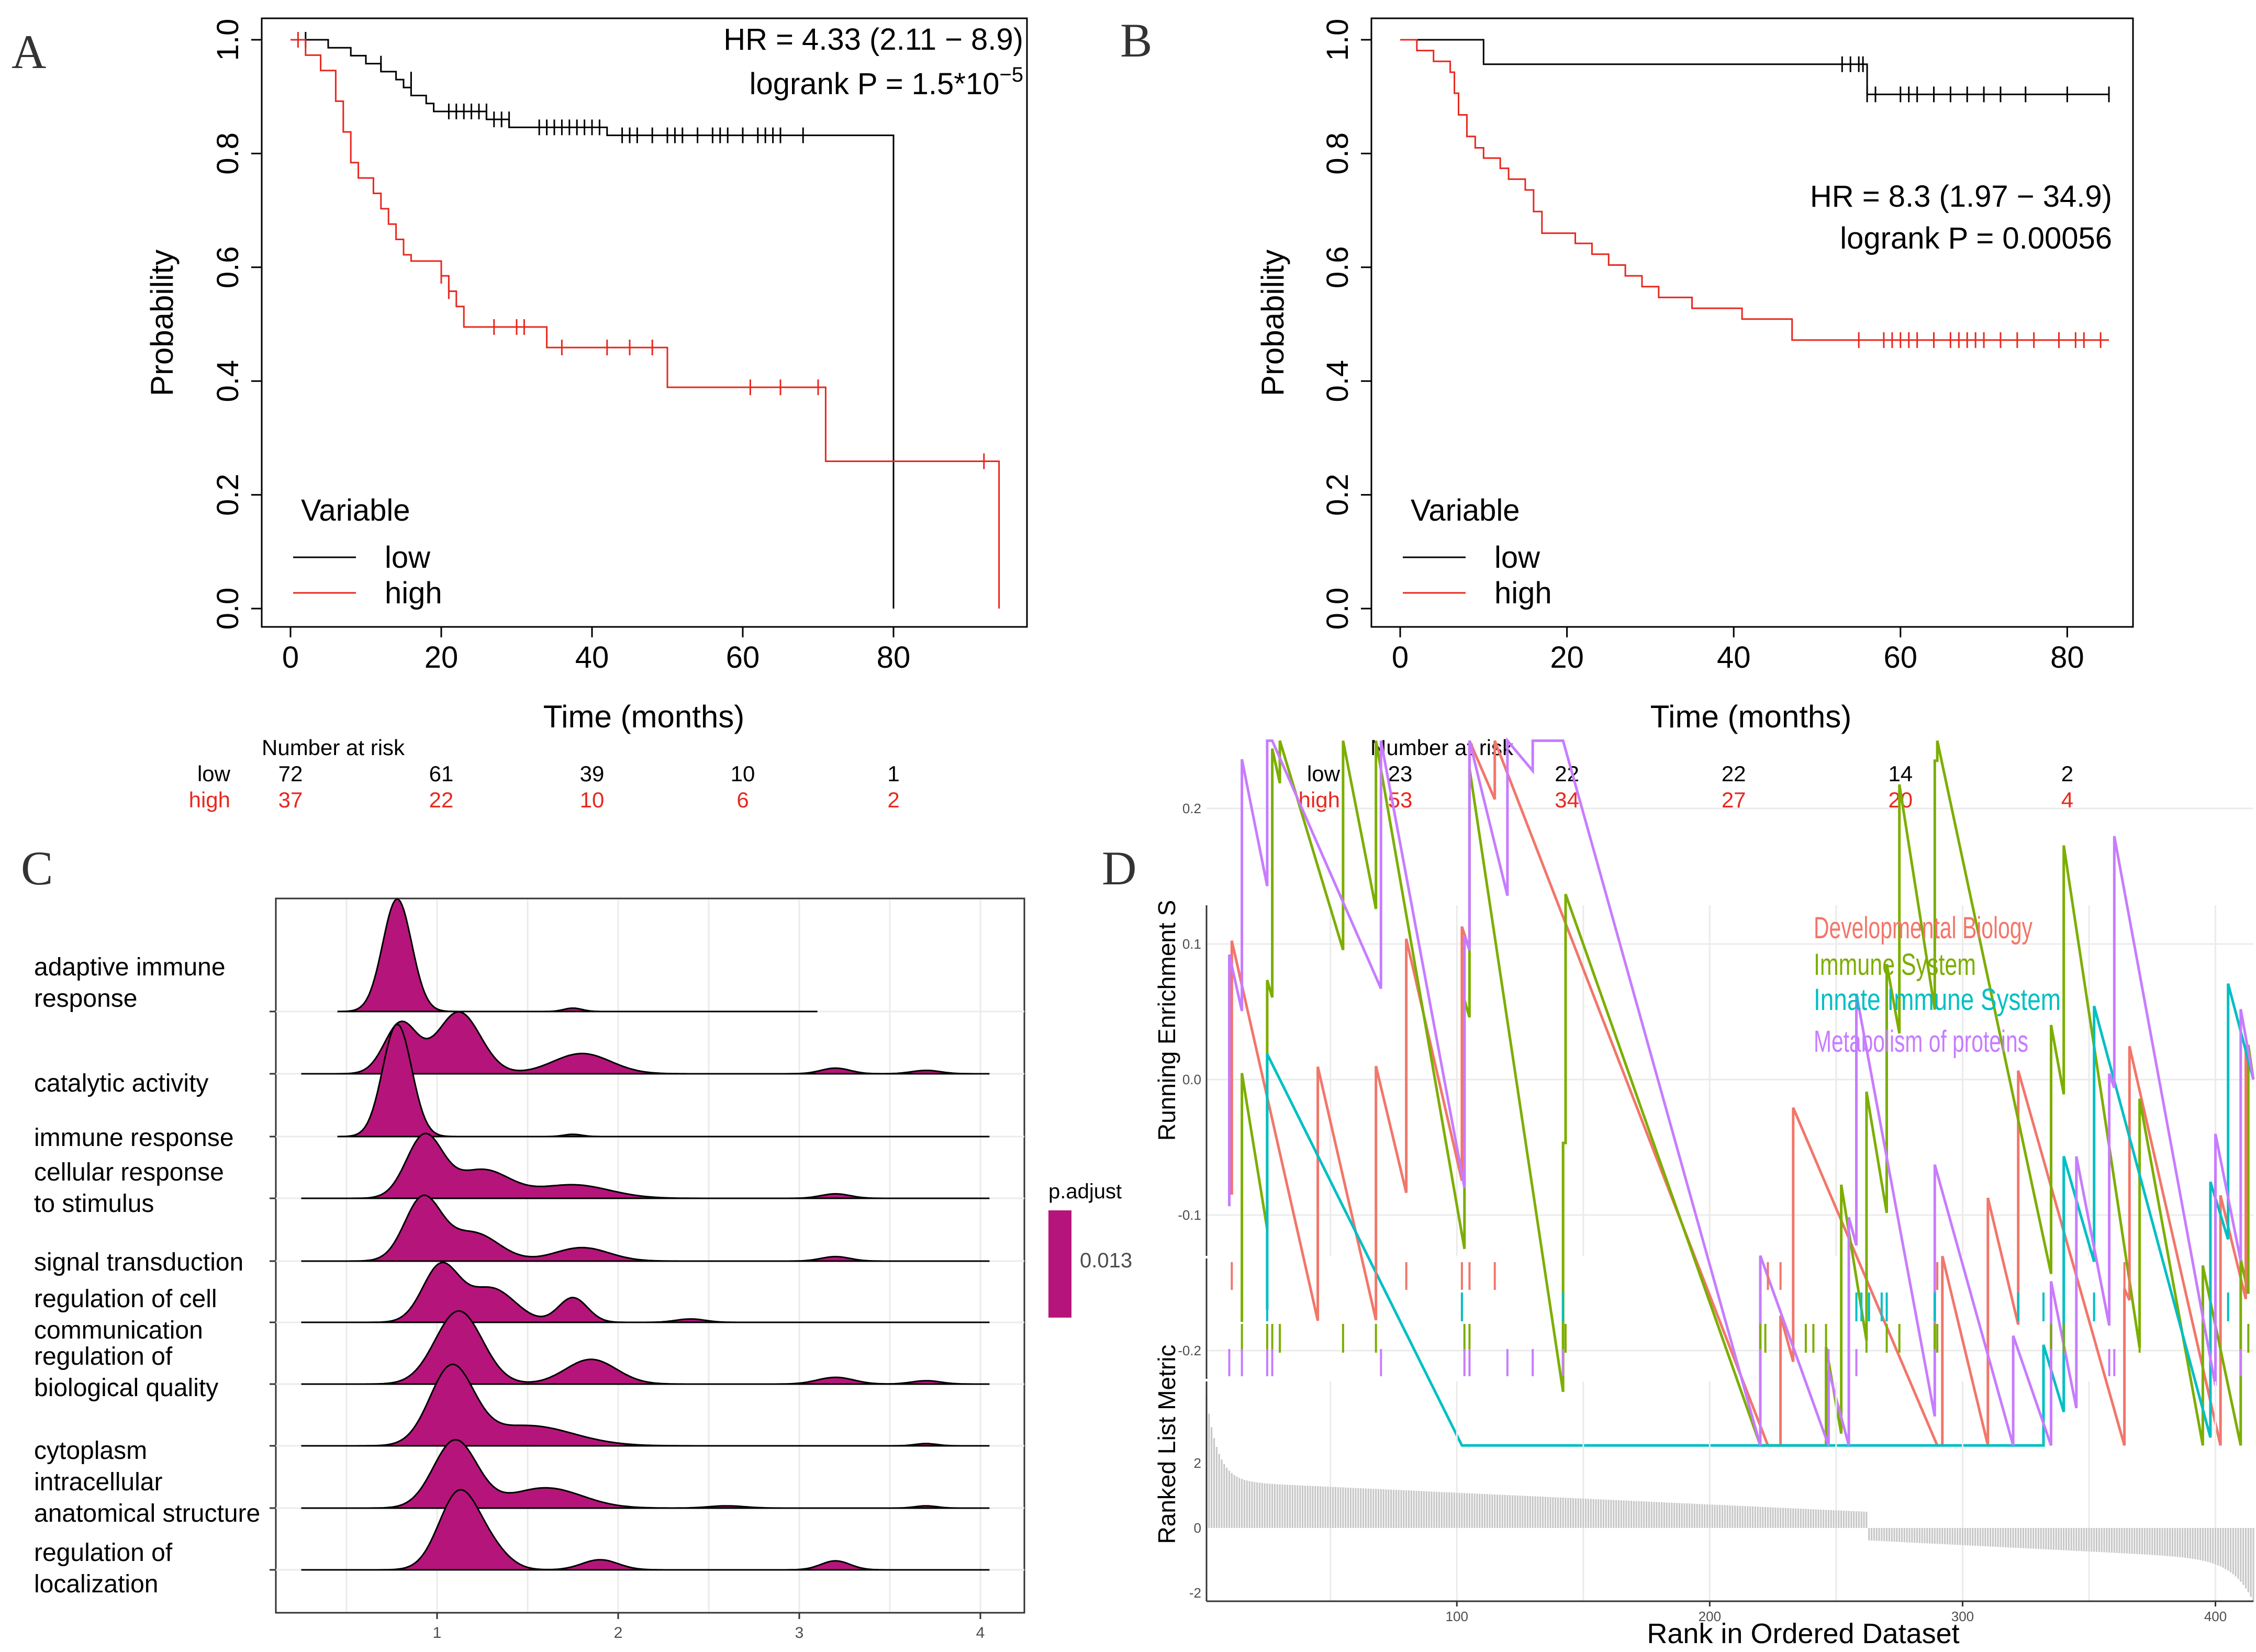  Describe the element at coordinates (1400, 773) in the screenshot. I see `risk-value-low: 23` at that location.